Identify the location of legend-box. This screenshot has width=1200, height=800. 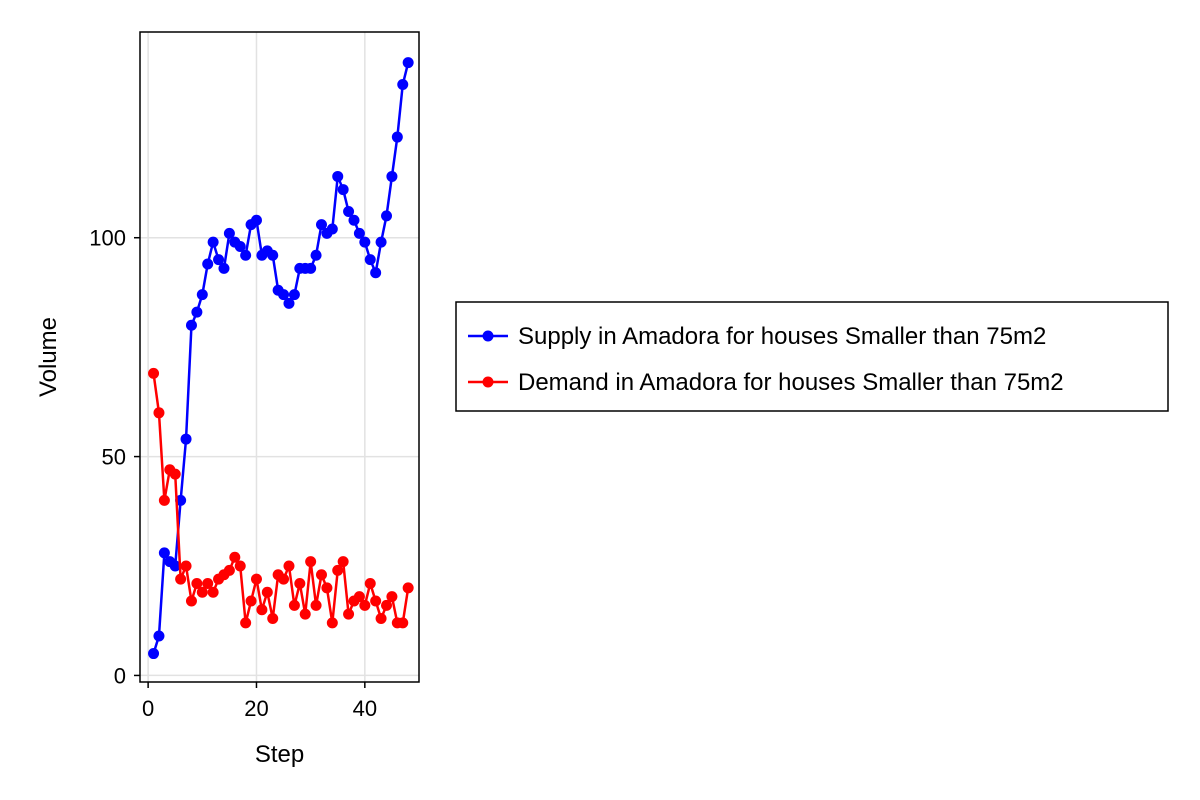
(812, 356).